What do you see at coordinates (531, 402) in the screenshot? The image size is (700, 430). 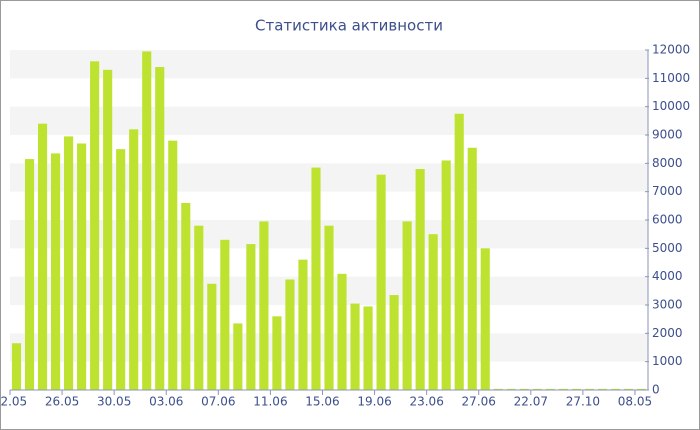 I see `x-tick-label: 22.07` at bounding box center [531, 402].